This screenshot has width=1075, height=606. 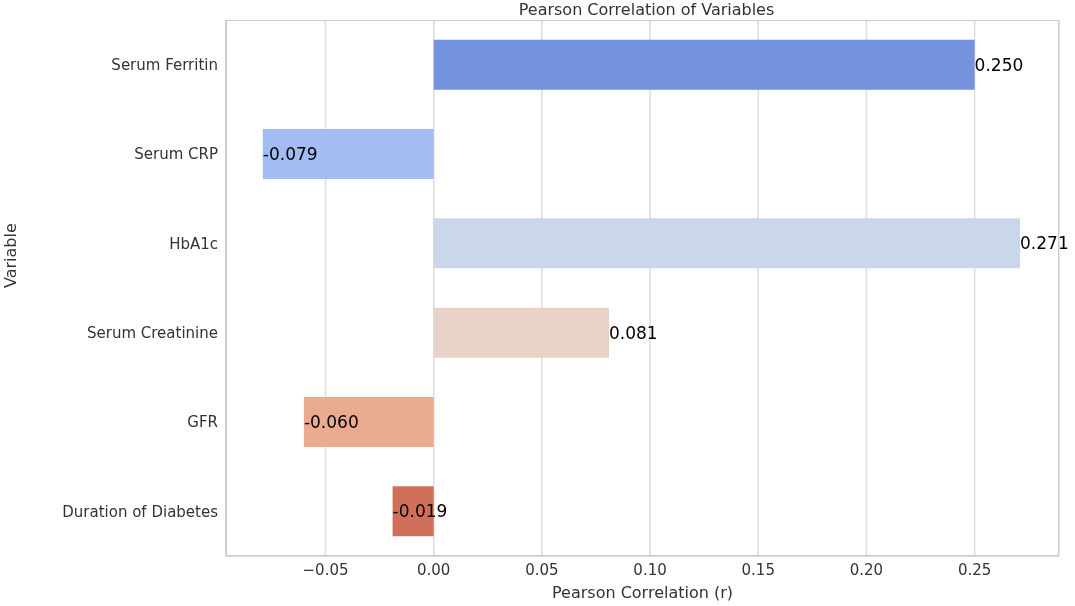 I want to click on data-label: 0.250, so click(x=999, y=64).